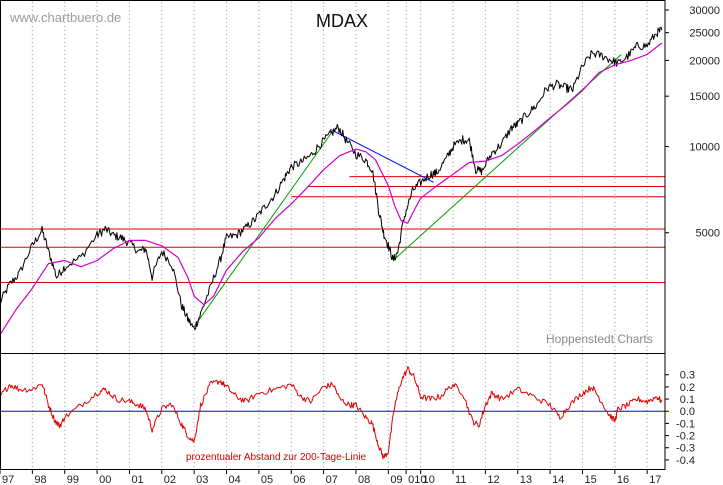 The height and width of the screenshot is (485, 723). I want to click on x-tick-label: 01, so click(137, 479).